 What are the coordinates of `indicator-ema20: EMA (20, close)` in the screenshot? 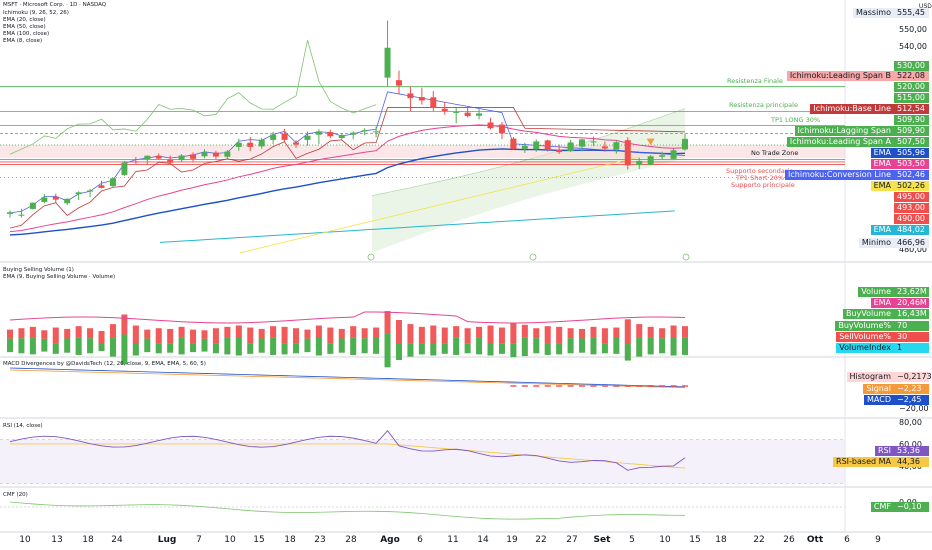 It's located at (24, 20).